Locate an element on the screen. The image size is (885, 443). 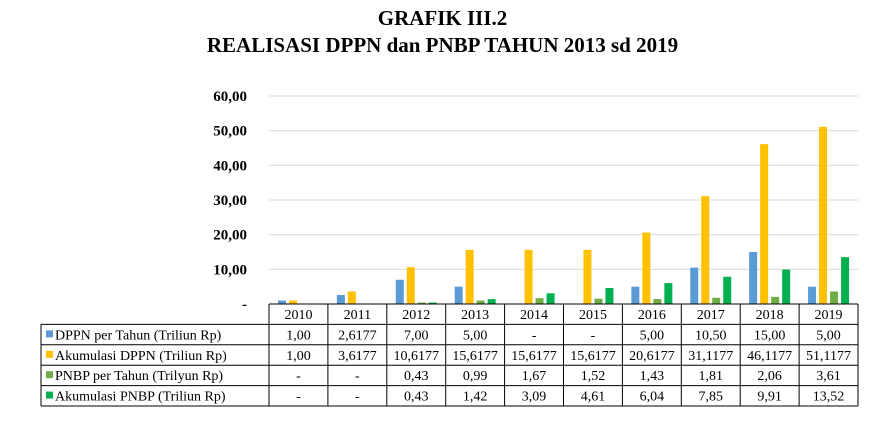
y-tick-label: 30,00 is located at coordinates (230, 201).